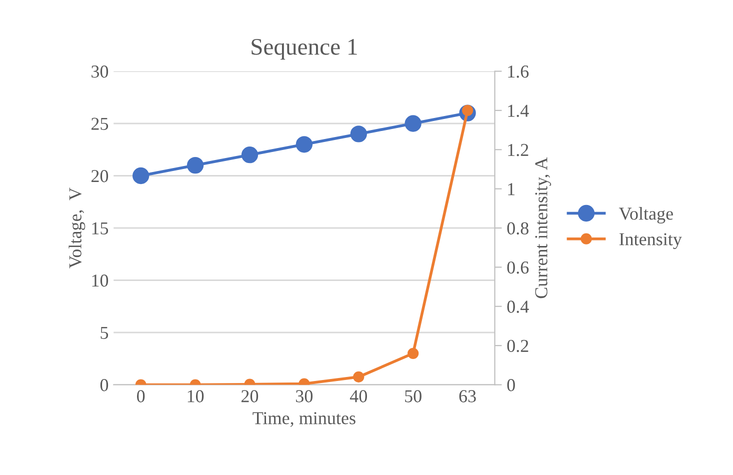  I want to click on x-tick-label: 20, so click(250, 396).